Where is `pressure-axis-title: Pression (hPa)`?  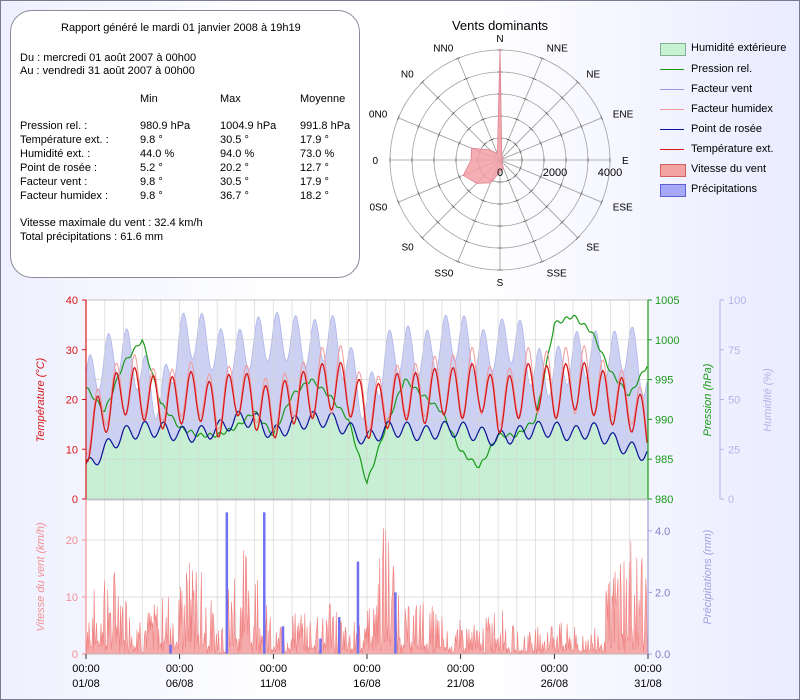
pressure-axis-title: Pression (hPa) is located at coordinates (708, 399).